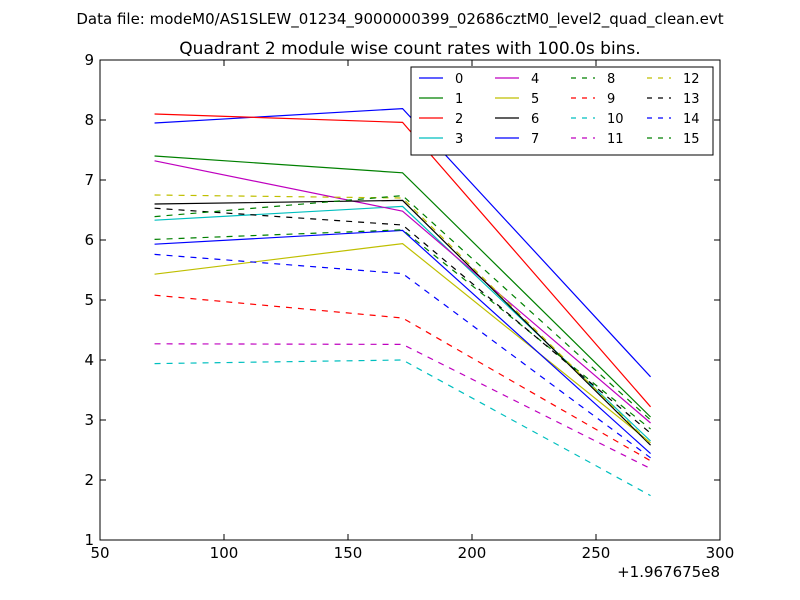 The image size is (800, 600). I want to click on y-tick-label: 4, so click(89, 360).